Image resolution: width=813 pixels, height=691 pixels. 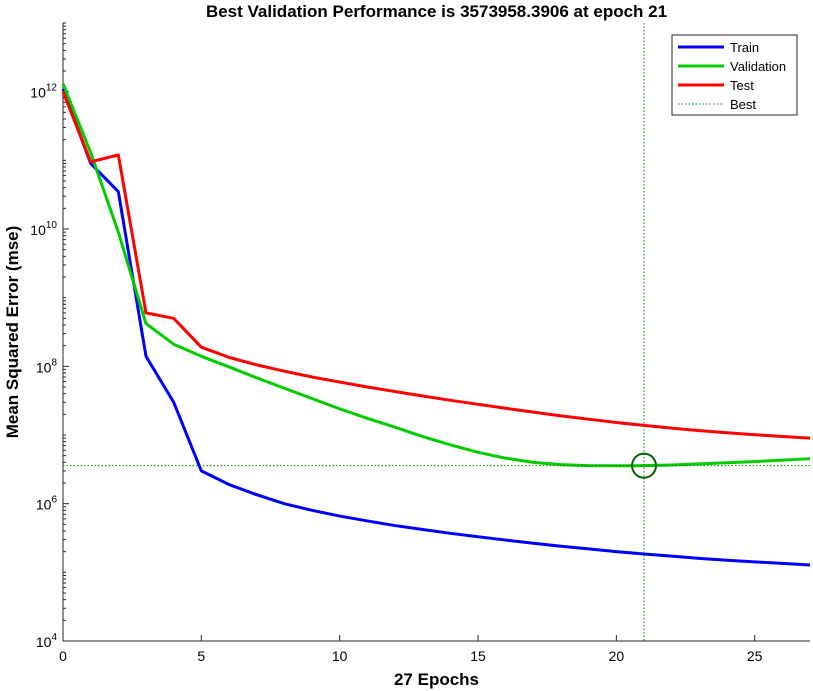 What do you see at coordinates (734, 75) in the screenshot?
I see `legend: Train Validation Test Best` at bounding box center [734, 75].